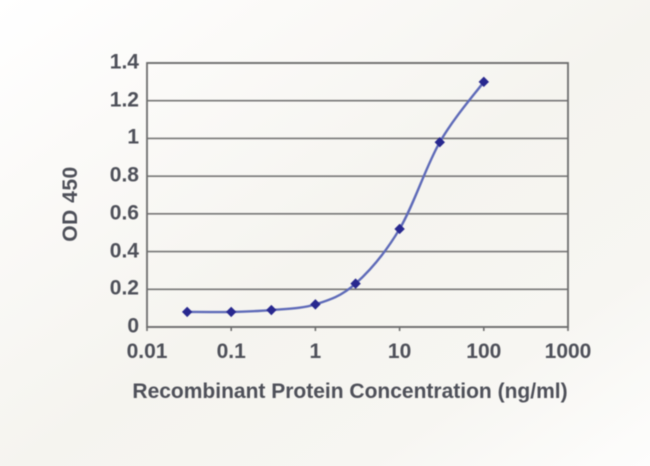 The image size is (650, 466). What do you see at coordinates (124, 288) in the screenshot?
I see `y-tick-label: 0.2` at bounding box center [124, 288].